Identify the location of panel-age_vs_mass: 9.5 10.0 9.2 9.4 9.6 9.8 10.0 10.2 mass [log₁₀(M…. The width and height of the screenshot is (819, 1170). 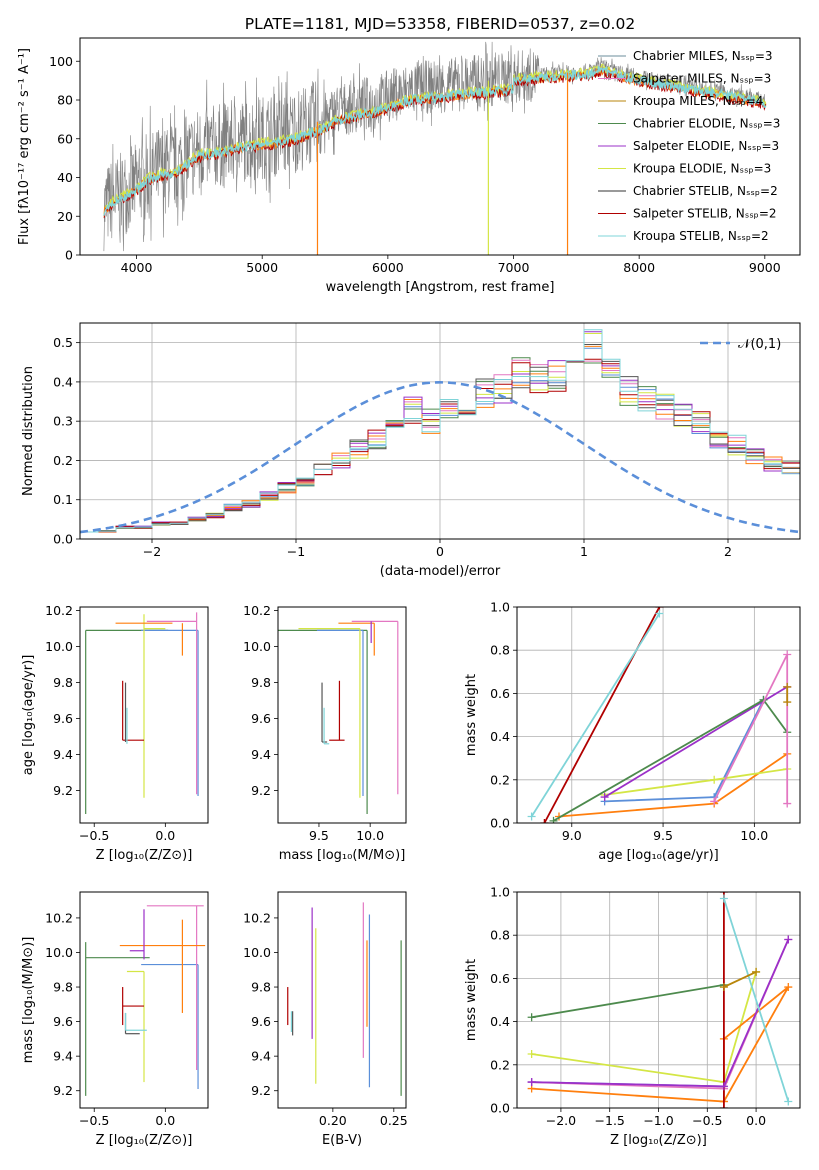
(325, 733).